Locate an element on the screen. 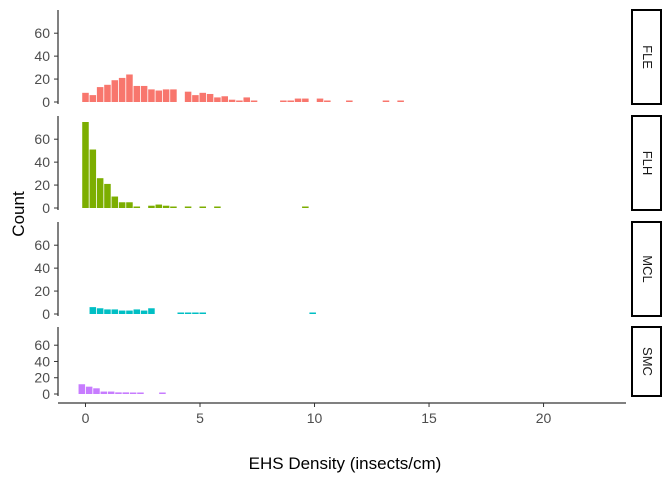 This screenshot has height=485, width=672. x-tick-label: 10 is located at coordinates (315, 418).